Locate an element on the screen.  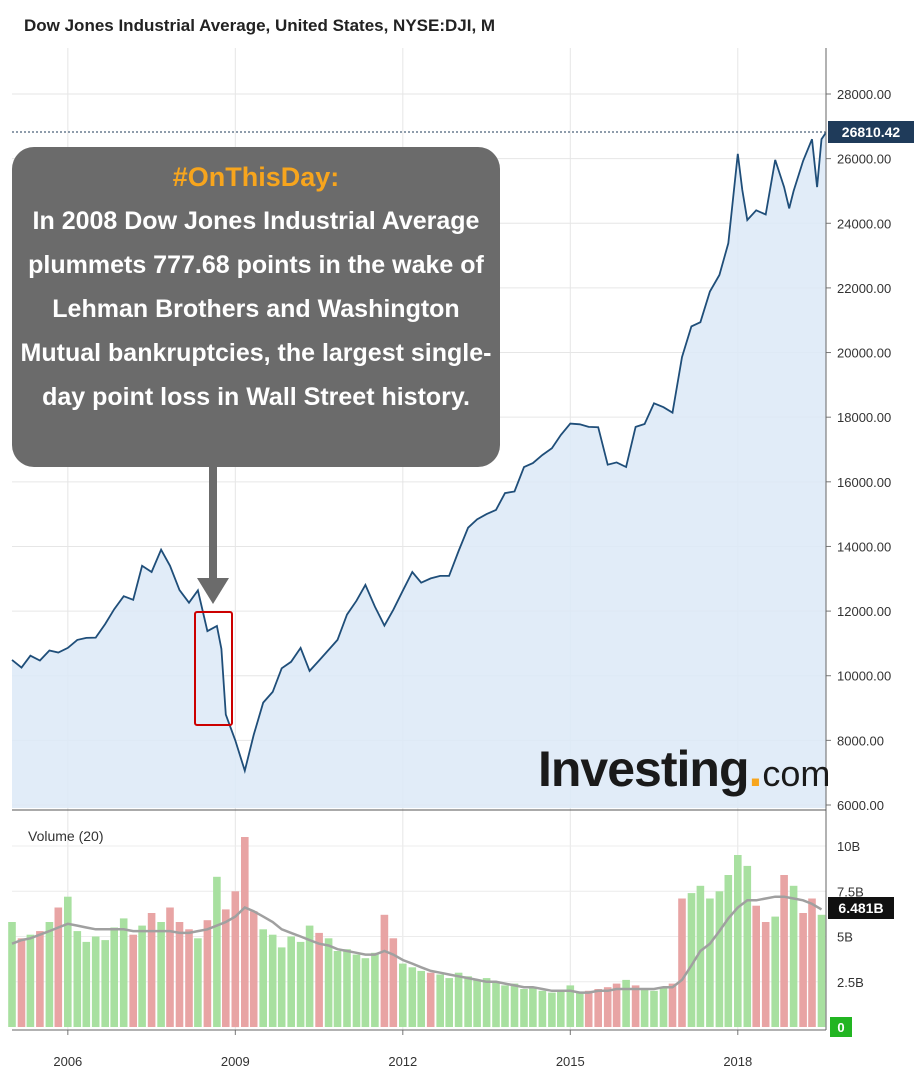
callout-heading: #OnThisDay: is located at coordinates (256, 177).